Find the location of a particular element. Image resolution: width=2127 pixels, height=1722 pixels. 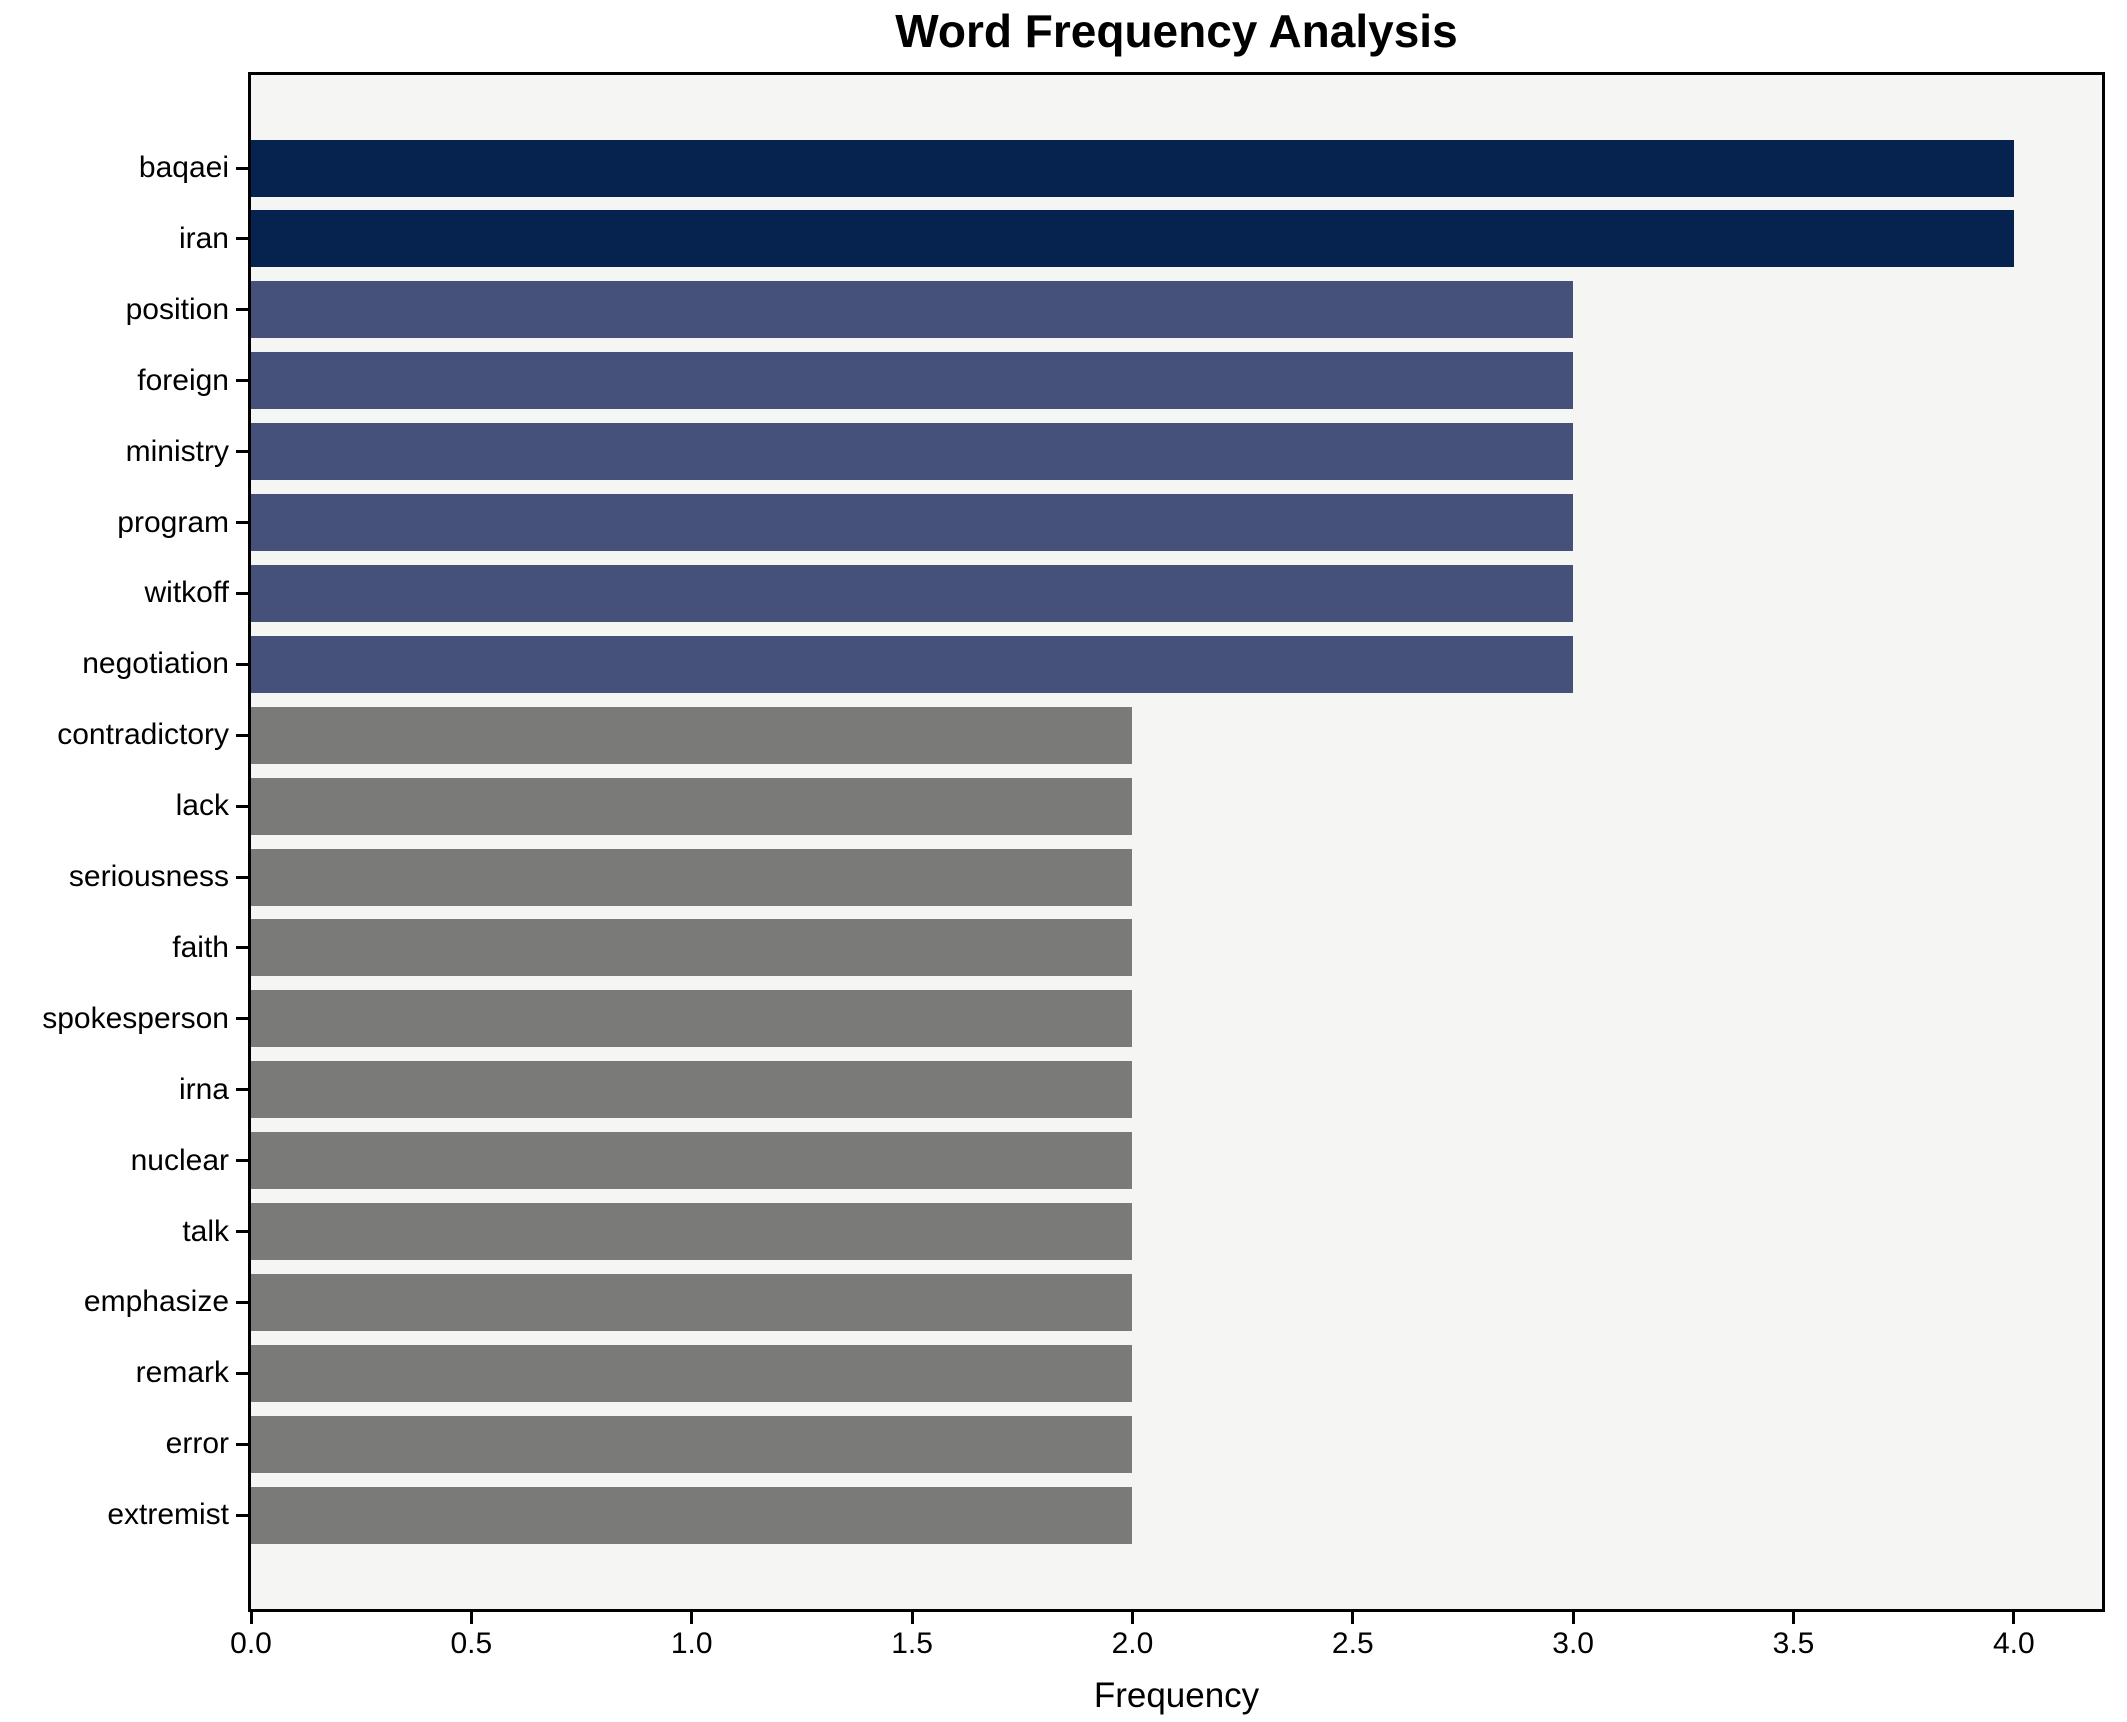

bar-position is located at coordinates (912, 310).